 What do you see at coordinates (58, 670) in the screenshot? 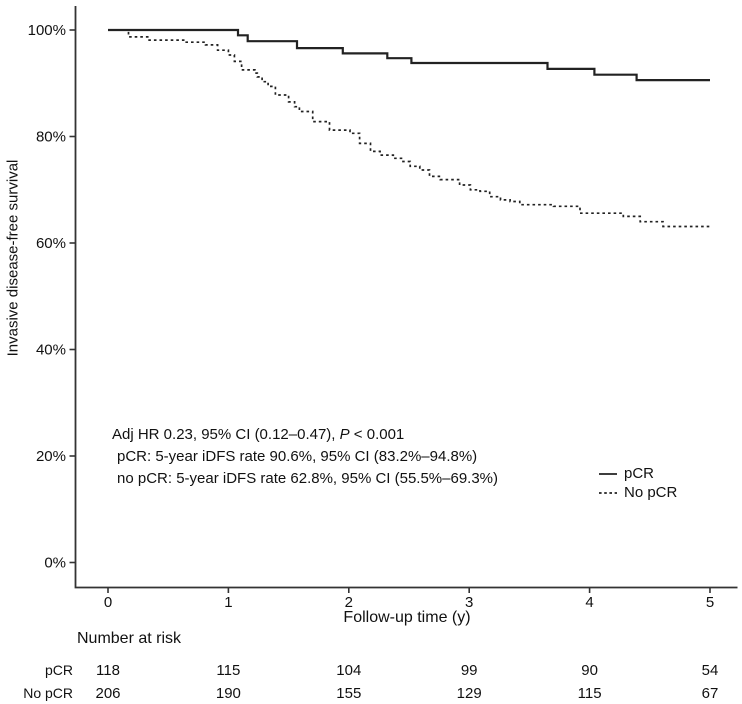
I see `risk-row-label-pcr: pCR` at bounding box center [58, 670].